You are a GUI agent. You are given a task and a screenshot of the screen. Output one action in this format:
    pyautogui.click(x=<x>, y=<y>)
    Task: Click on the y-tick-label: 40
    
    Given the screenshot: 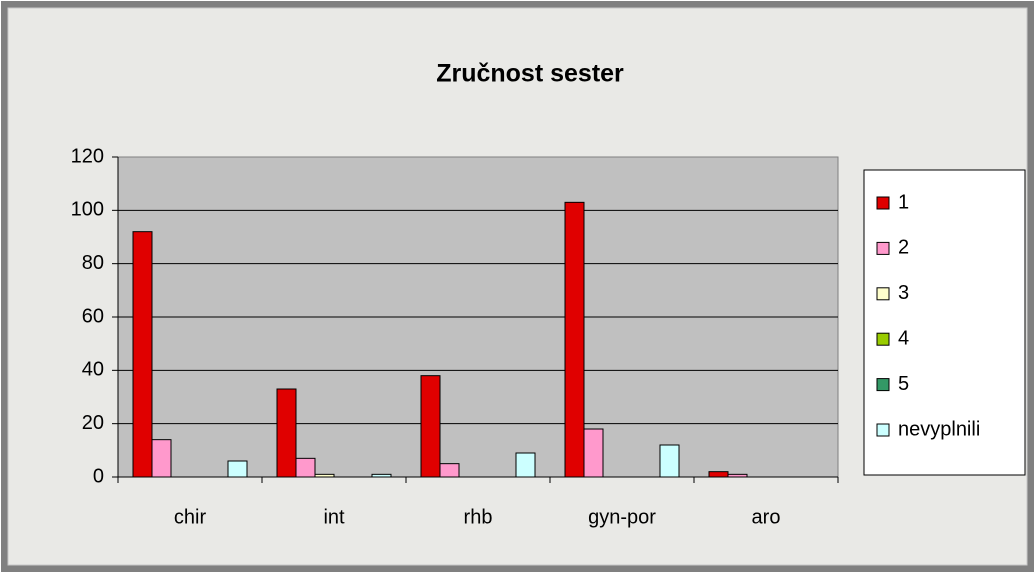 What is the action you would take?
    pyautogui.click(x=93, y=370)
    